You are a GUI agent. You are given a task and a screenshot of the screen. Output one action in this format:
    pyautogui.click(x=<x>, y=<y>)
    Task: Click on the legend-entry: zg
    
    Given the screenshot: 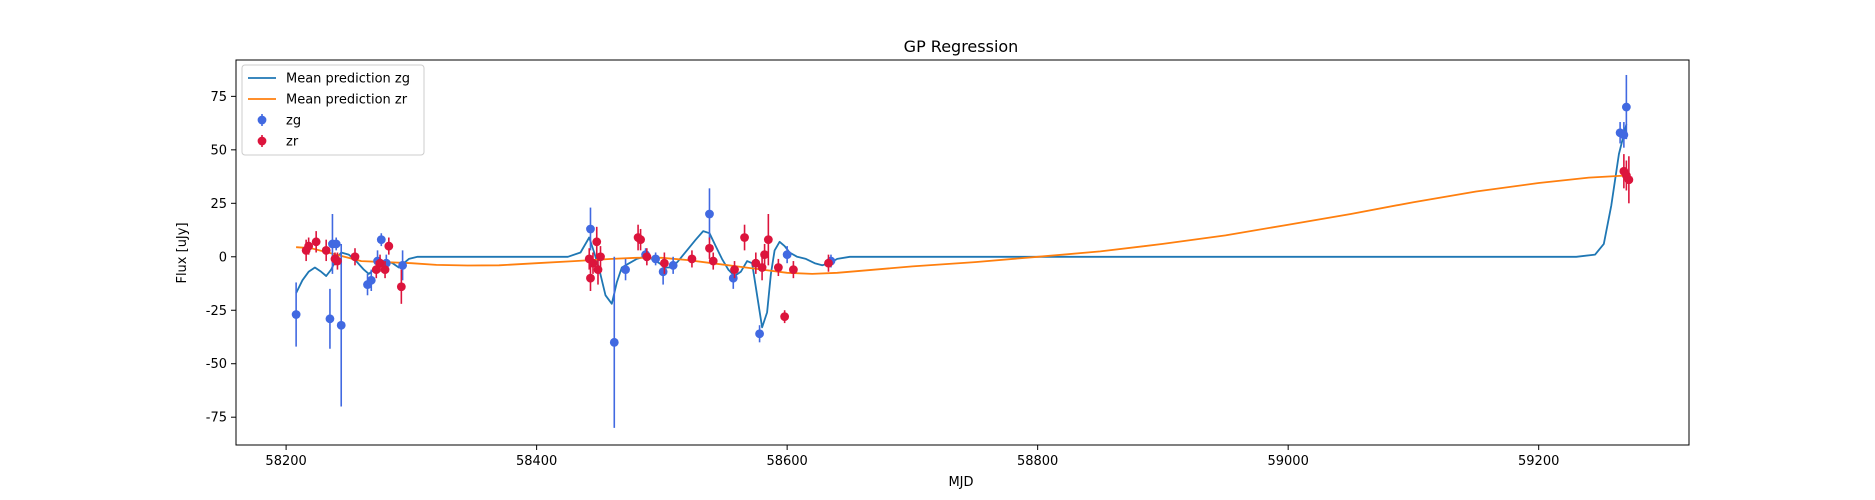 What is the action you would take?
    pyautogui.click(x=279, y=121)
    